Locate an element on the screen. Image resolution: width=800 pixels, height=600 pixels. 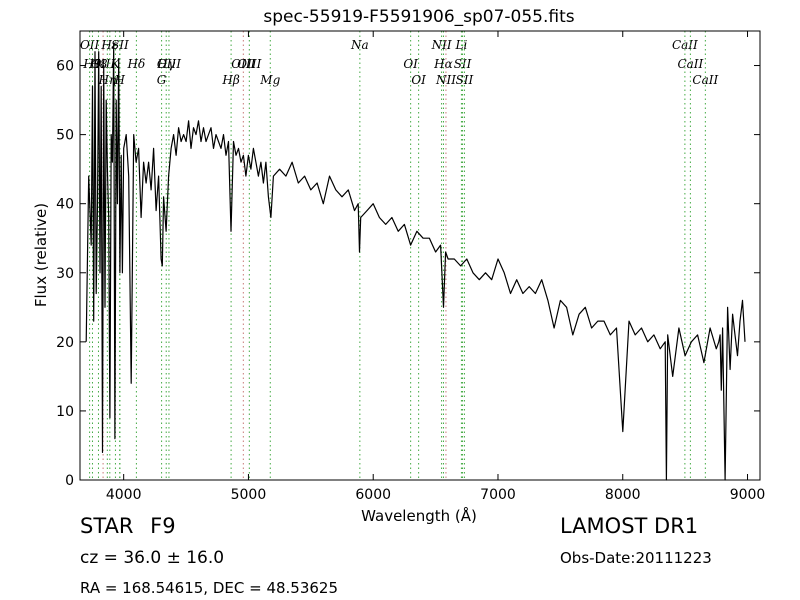
x-tick-label: 5000 is located at coordinates (249, 495).